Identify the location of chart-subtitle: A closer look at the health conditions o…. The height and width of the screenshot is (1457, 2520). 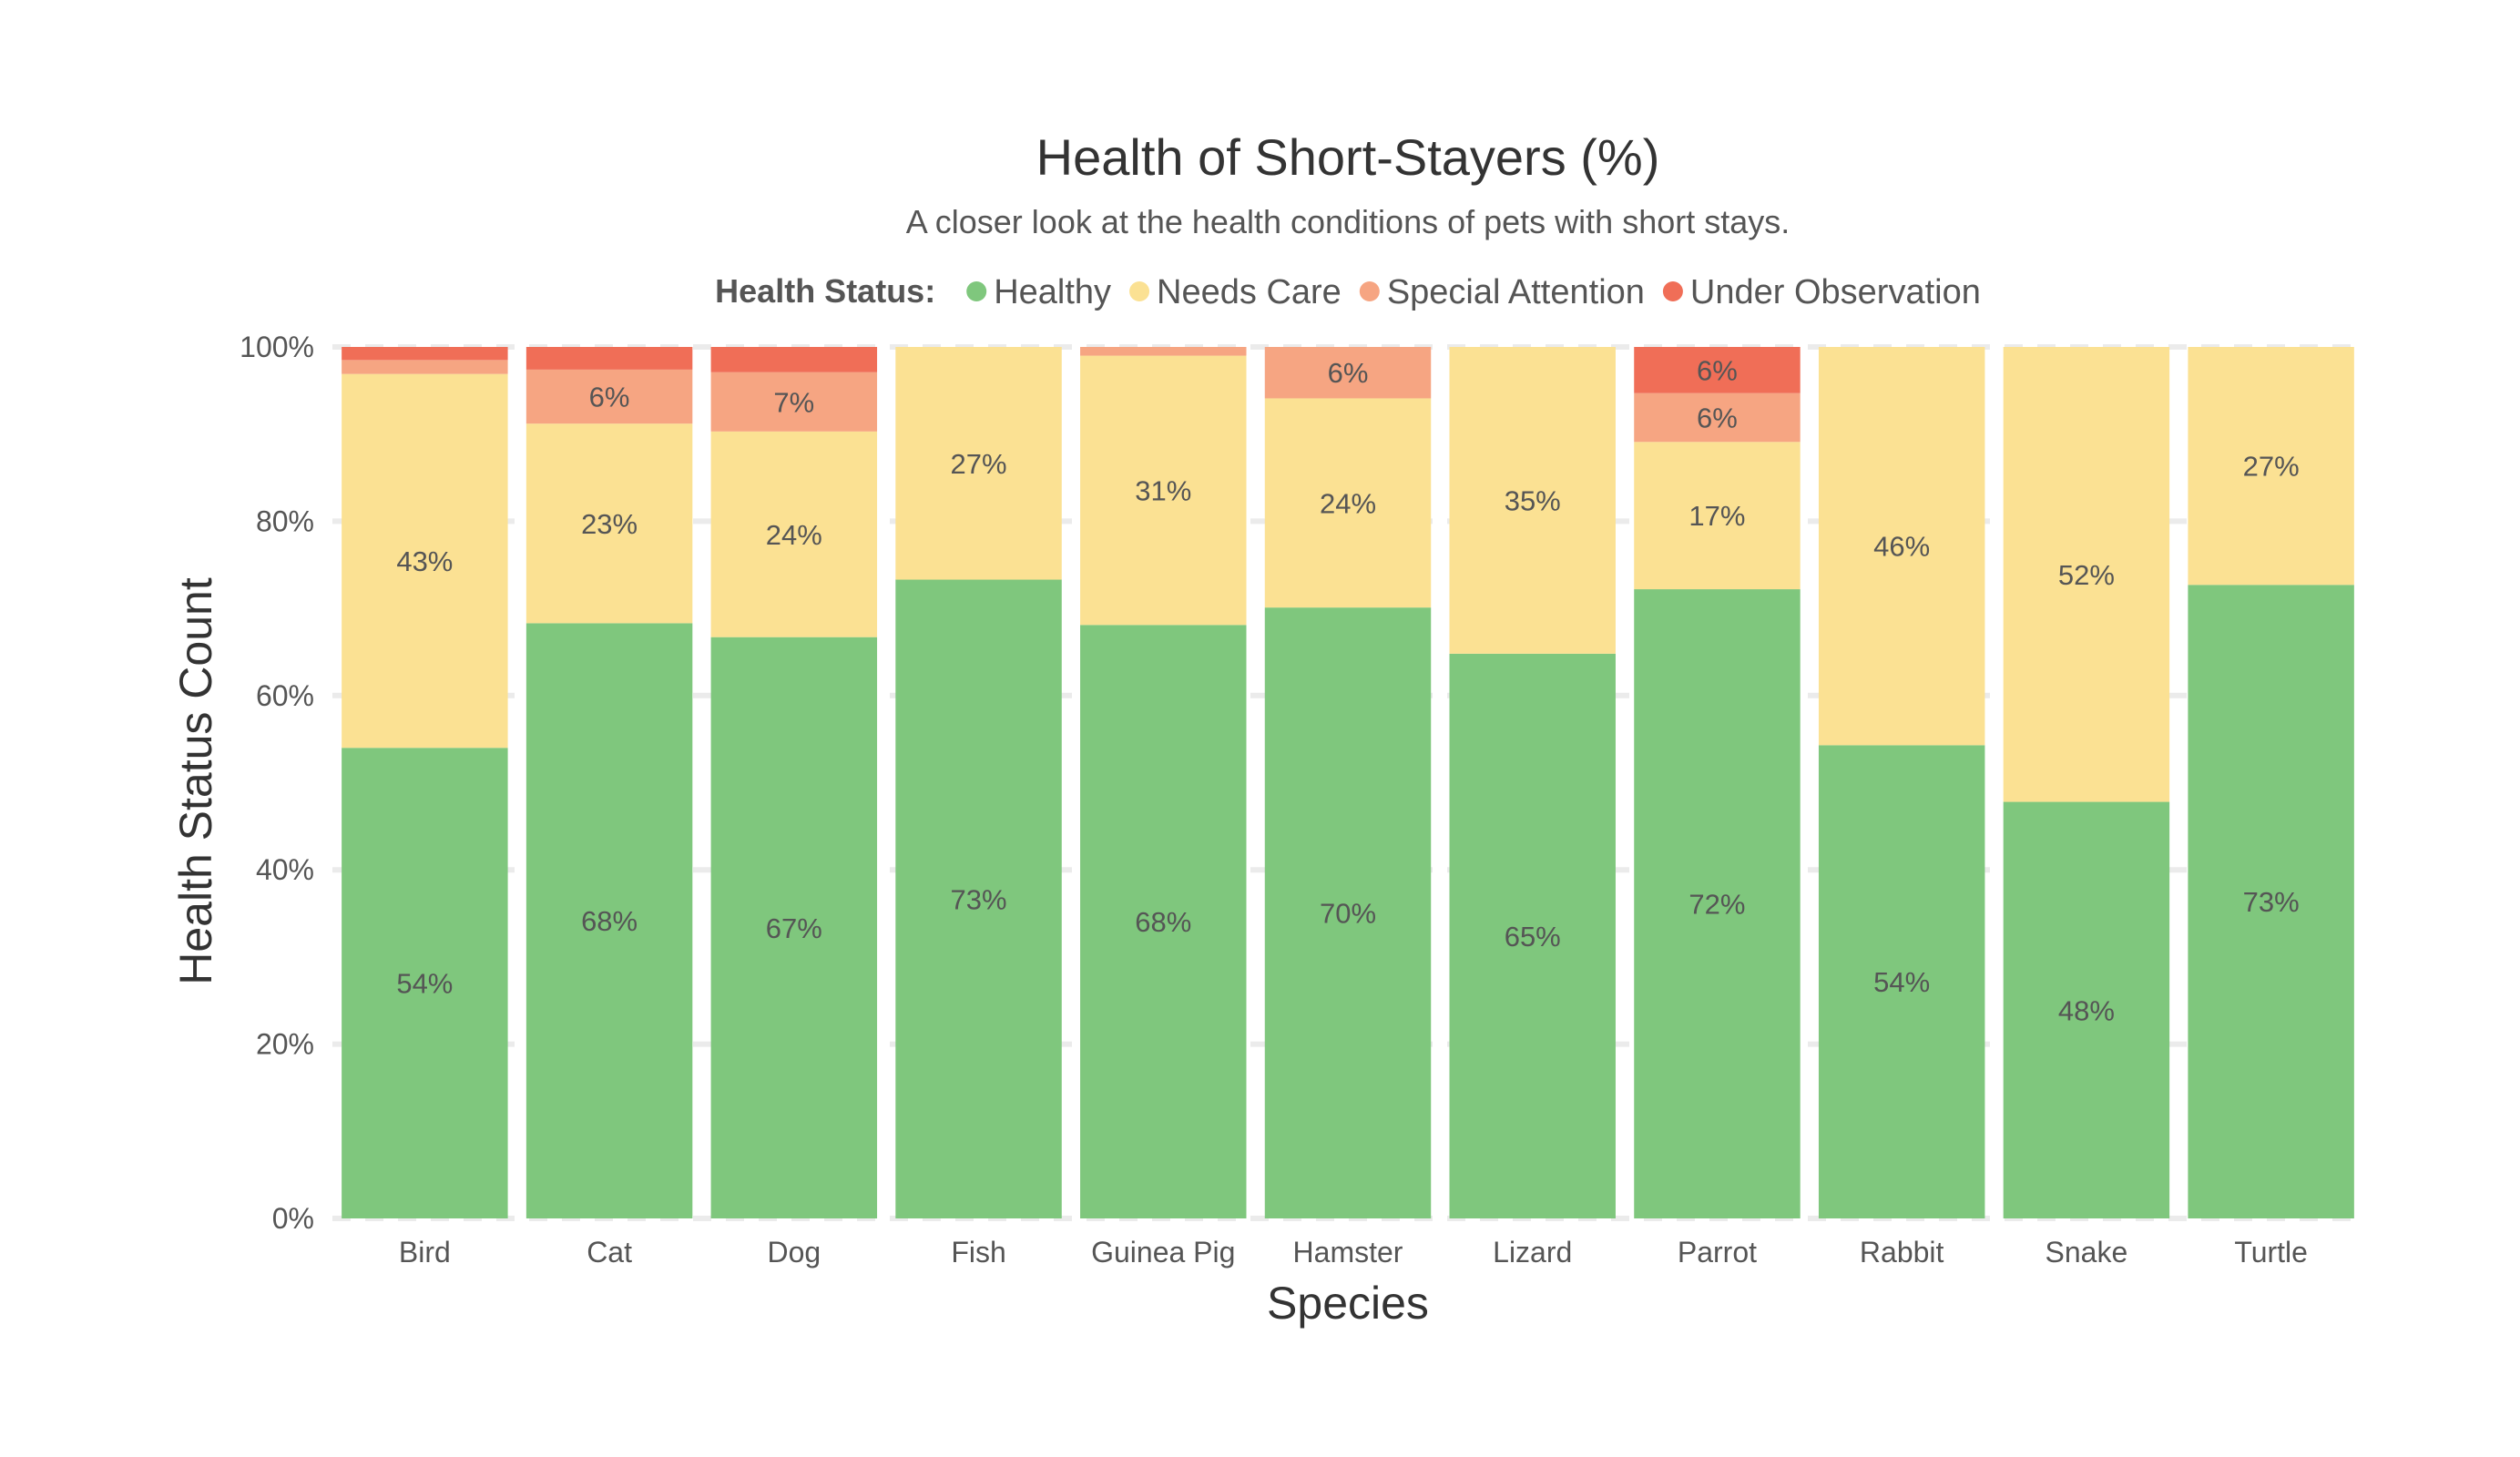
(1348, 221).